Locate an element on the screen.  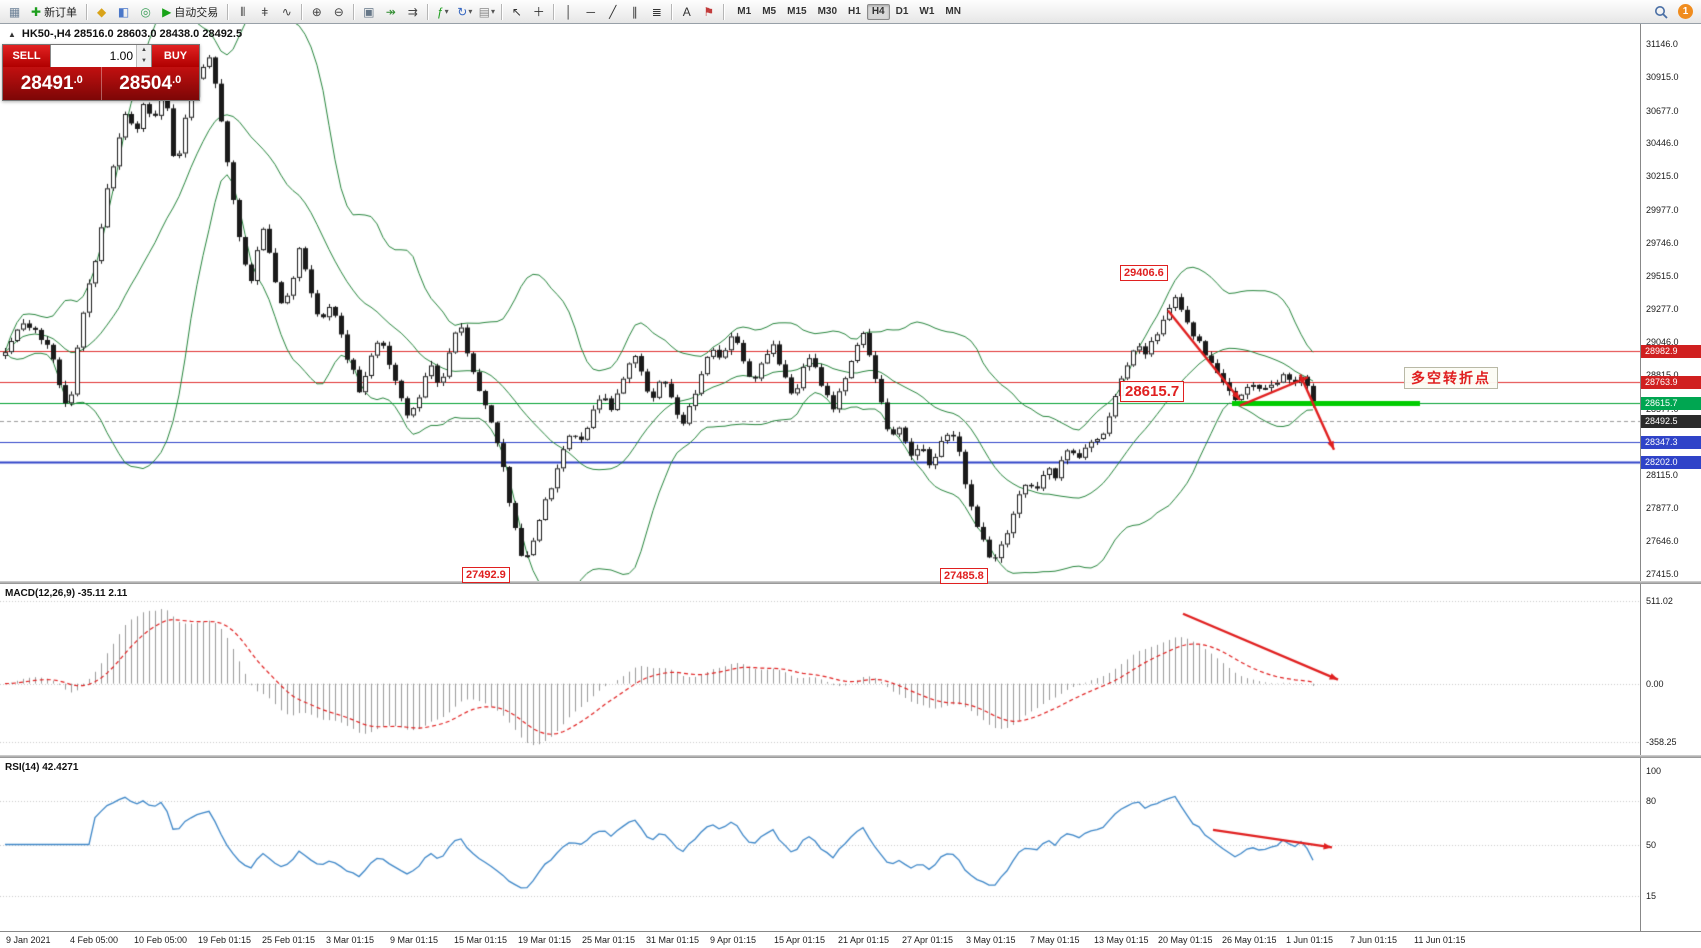
periods-button: ↻ ▾ is located at coordinates (464, 11).